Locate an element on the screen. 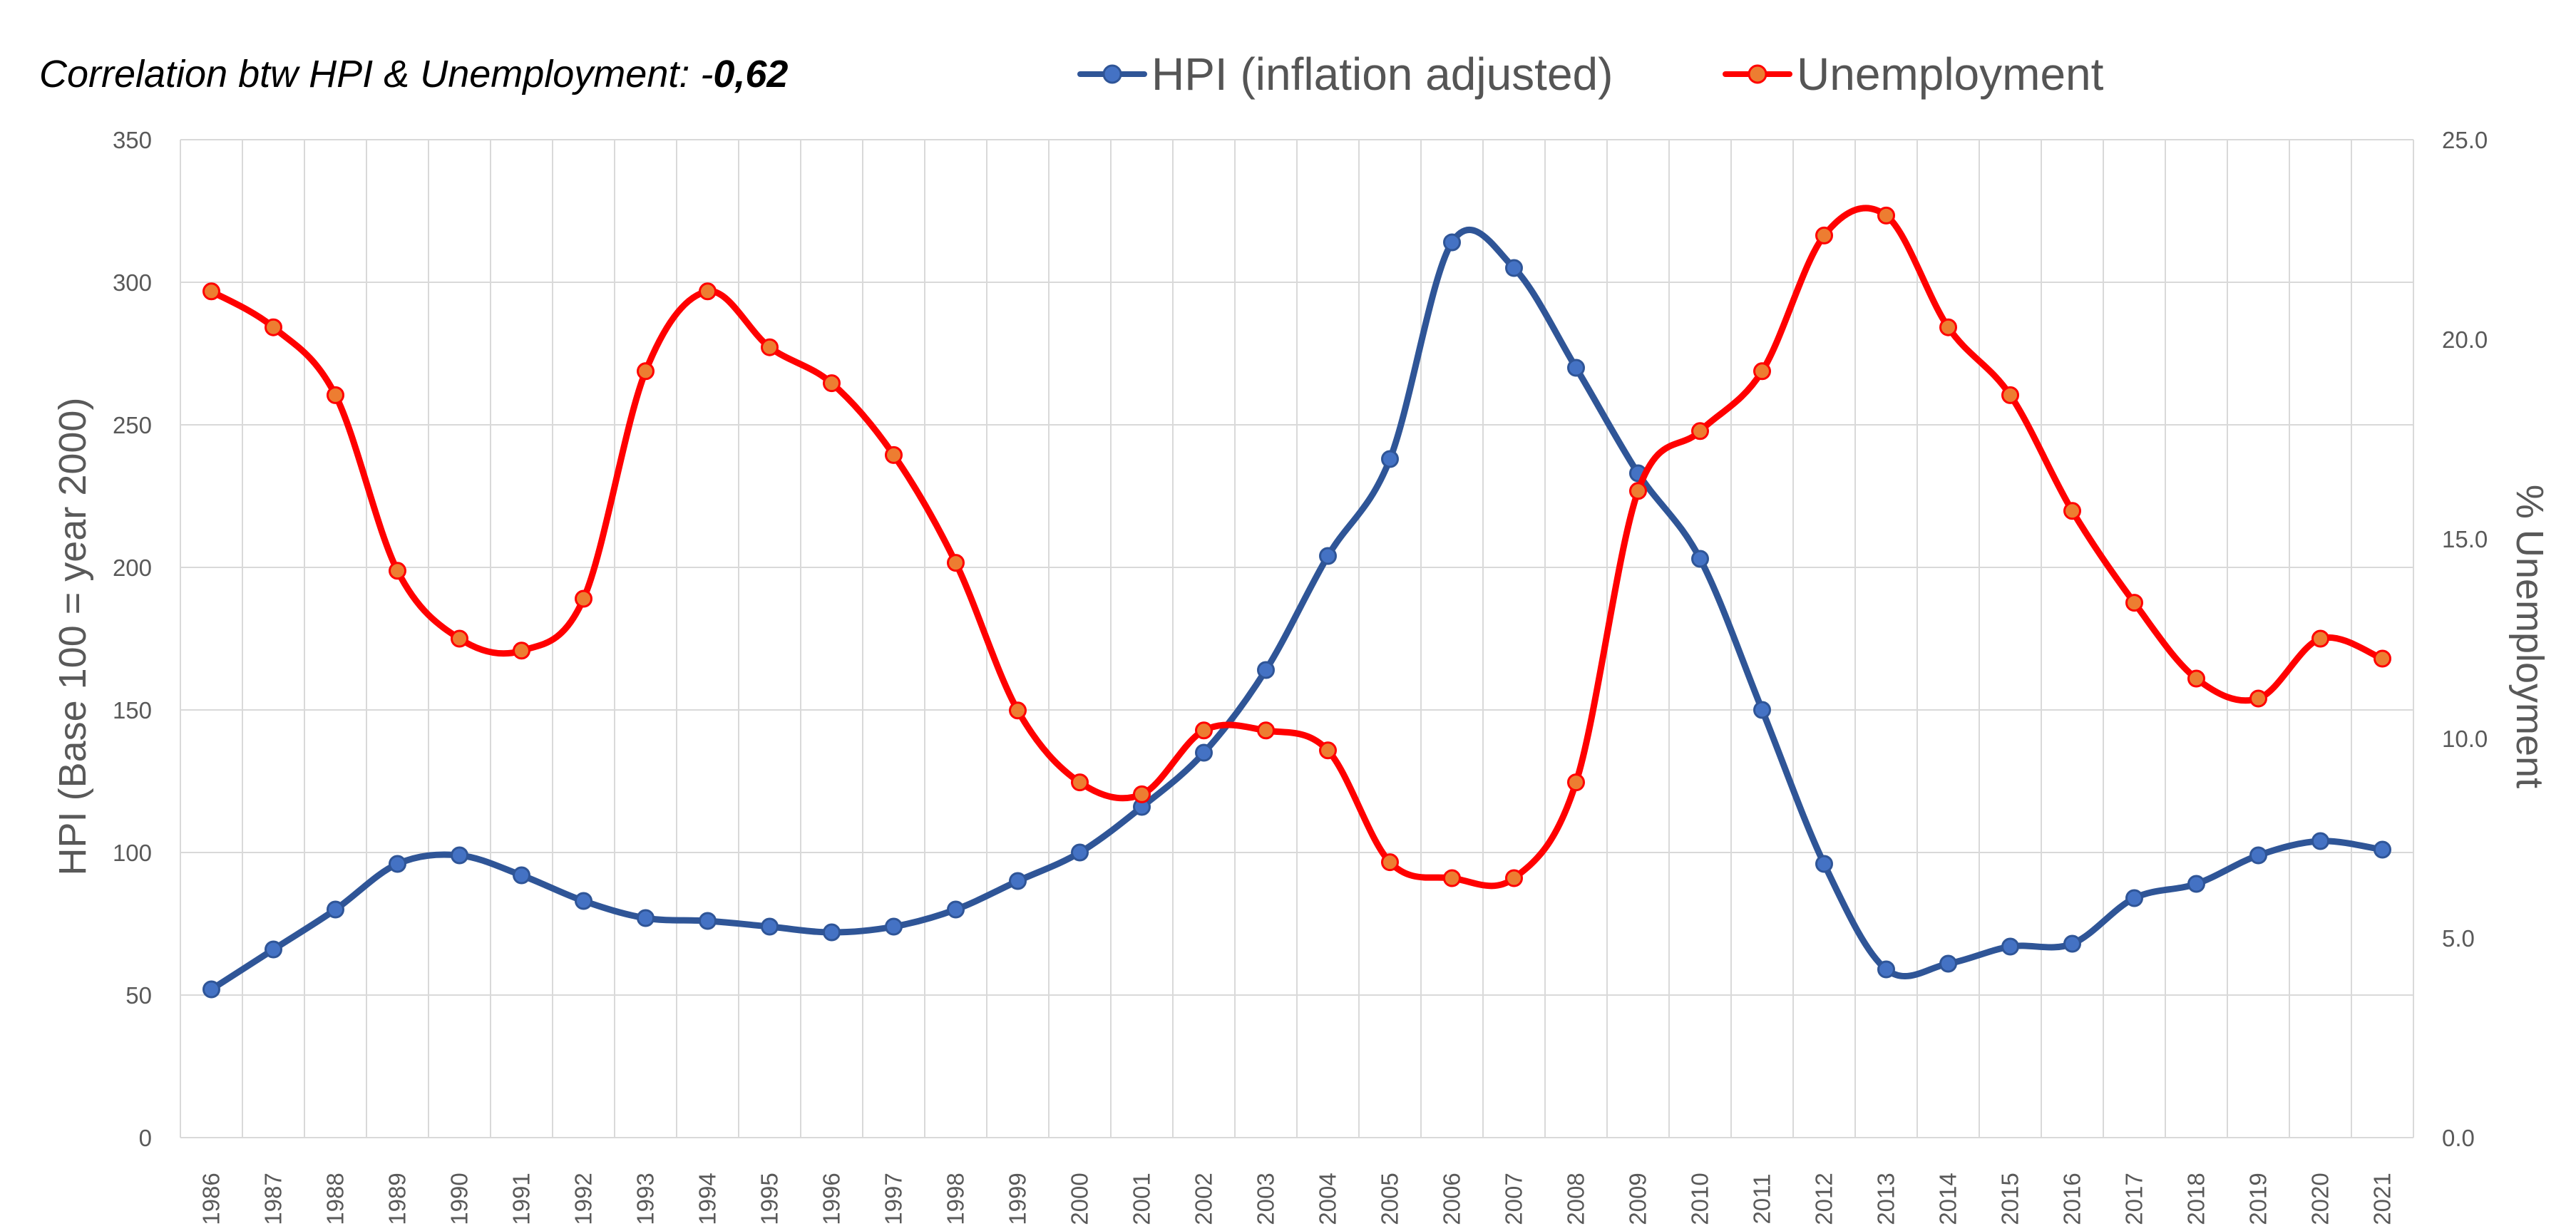 This screenshot has height=1226, width=2576. x-tick-label: 1987 is located at coordinates (273, 1199).